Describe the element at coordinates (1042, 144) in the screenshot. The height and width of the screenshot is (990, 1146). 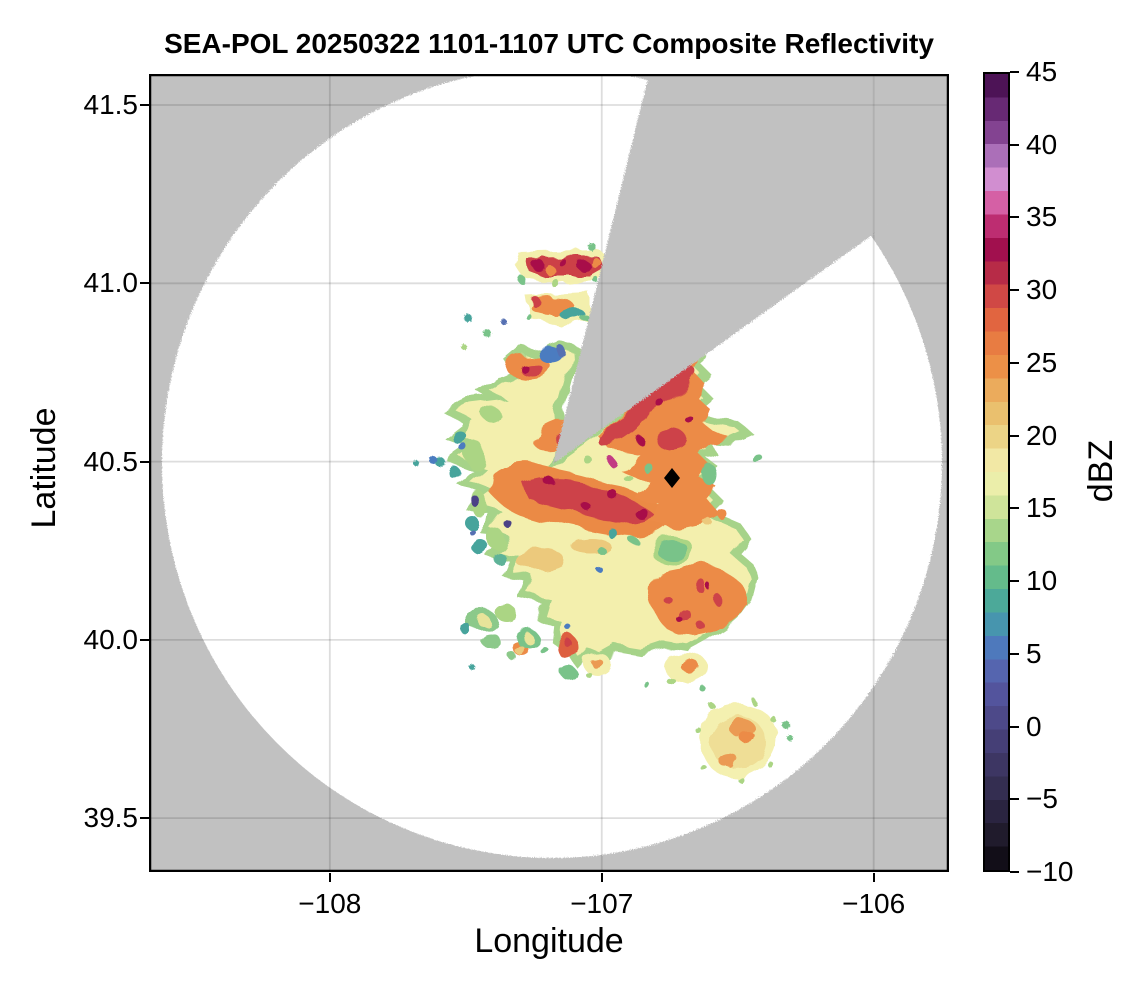
I see `colorbar-tick-label: 40` at that location.